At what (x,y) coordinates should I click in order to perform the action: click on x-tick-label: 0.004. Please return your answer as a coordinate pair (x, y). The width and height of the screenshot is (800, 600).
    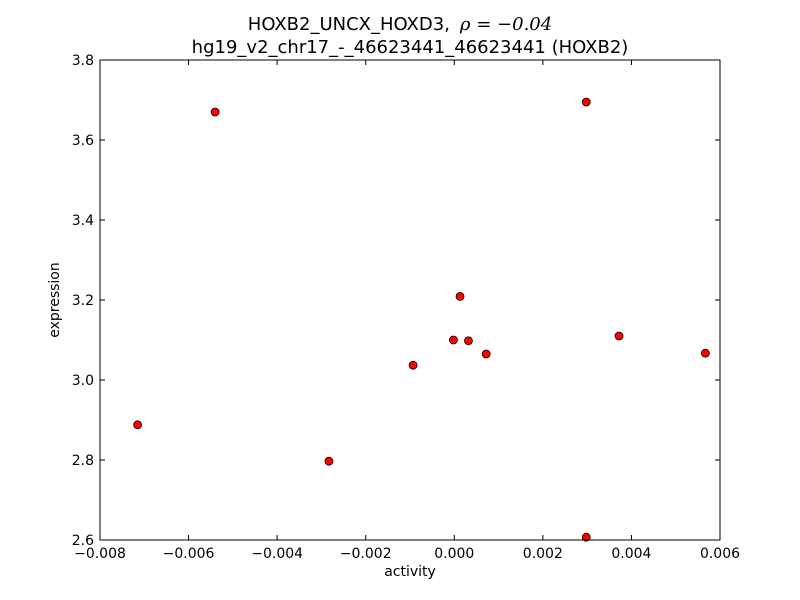
    Looking at the image, I should click on (631, 554).